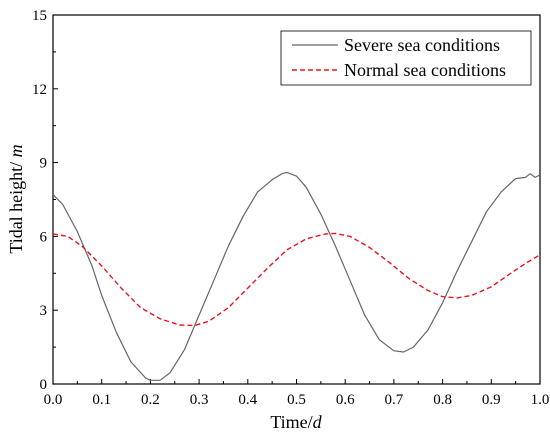 The width and height of the screenshot is (550, 434). Describe the element at coordinates (39, 90) in the screenshot. I see `y-tick-label: 12` at that location.